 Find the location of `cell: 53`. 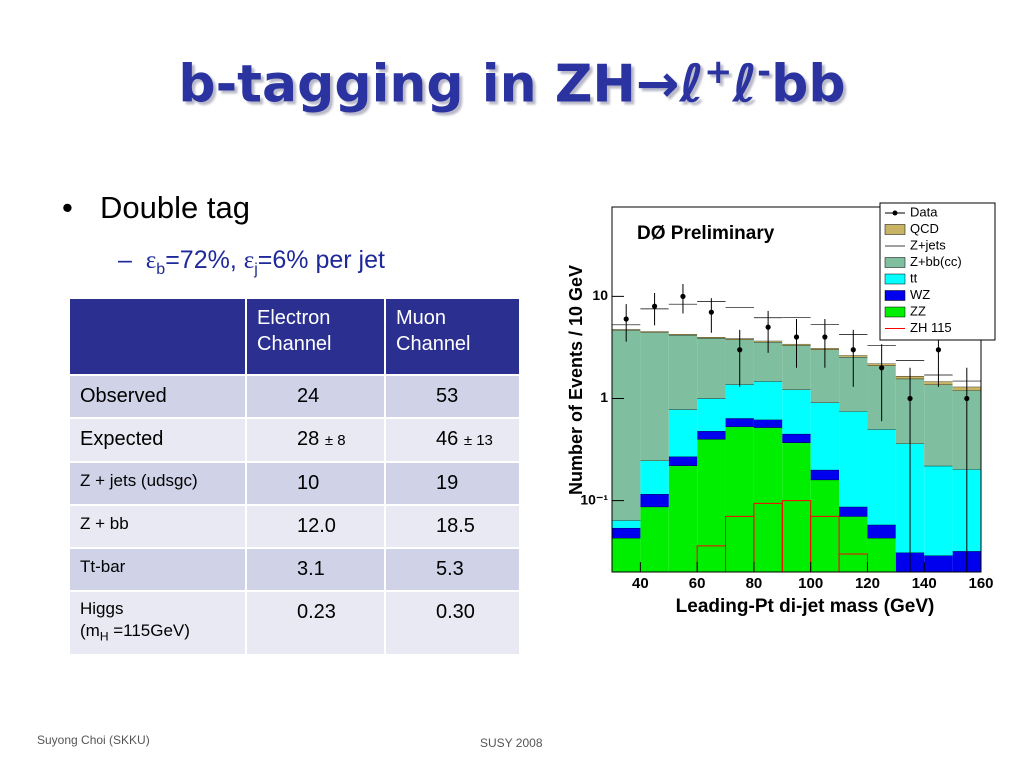

cell: 53 is located at coordinates (452, 396).